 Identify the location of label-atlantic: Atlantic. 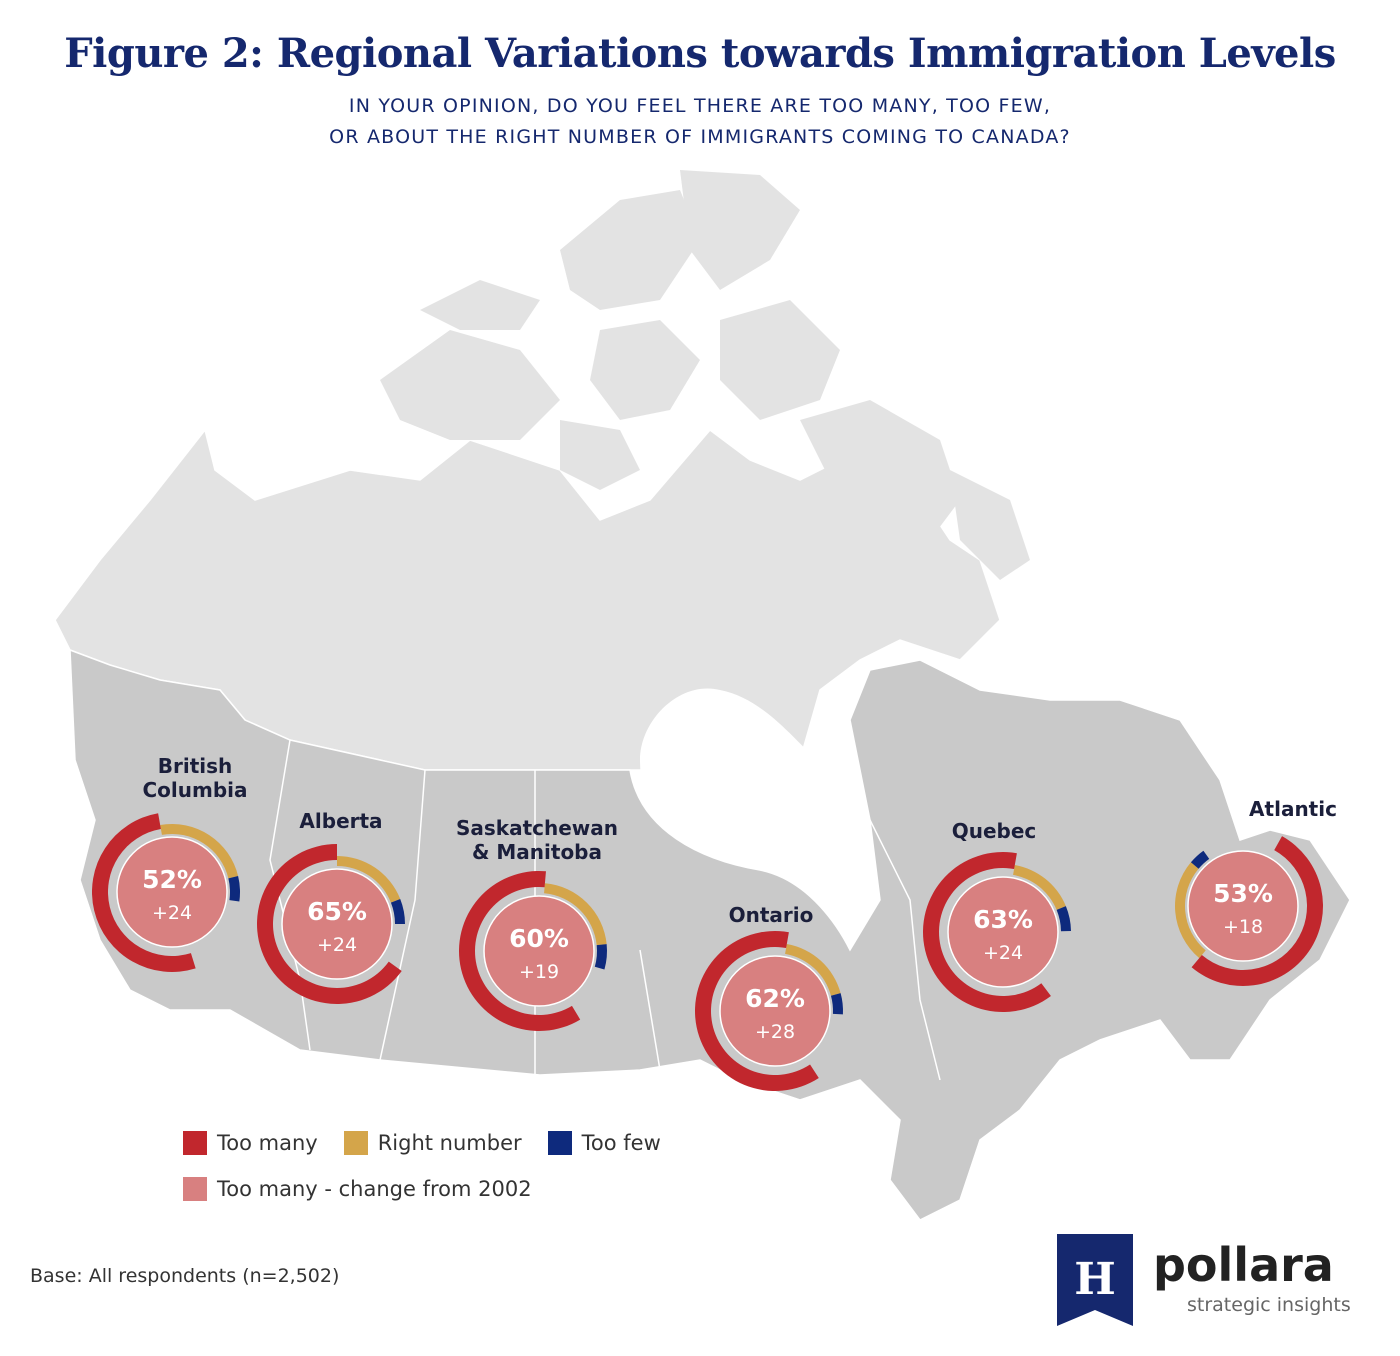
(1293, 809).